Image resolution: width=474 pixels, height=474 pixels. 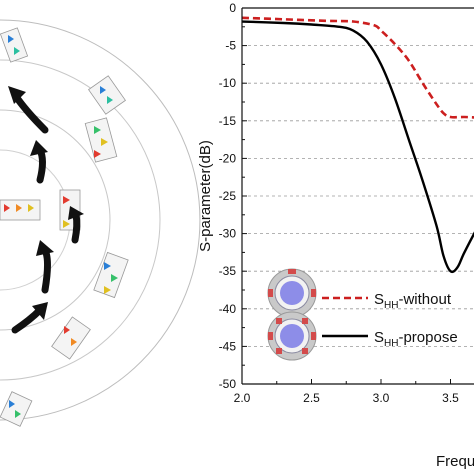 I want to click on legend-label-proposed: SHH-propose, so click(x=416, y=339).